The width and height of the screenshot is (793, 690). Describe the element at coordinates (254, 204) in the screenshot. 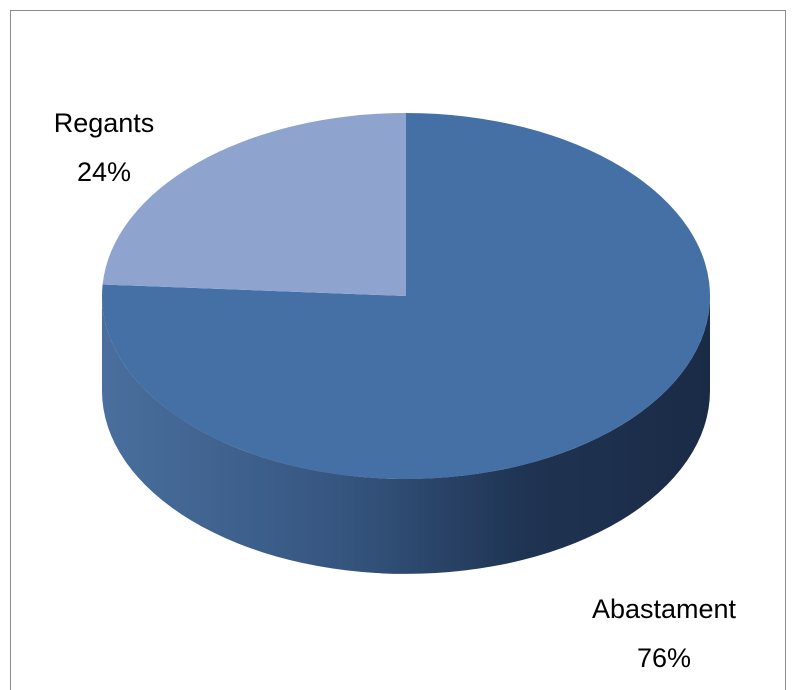

I see `pie-slice-regants` at that location.